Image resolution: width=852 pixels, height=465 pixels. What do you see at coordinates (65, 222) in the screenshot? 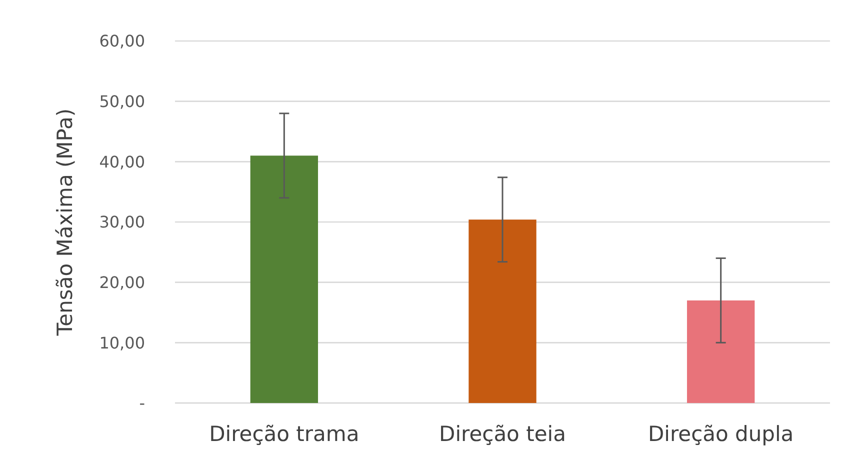
I see `y-axis-title: Tensão Máxima (MPa)` at bounding box center [65, 222].